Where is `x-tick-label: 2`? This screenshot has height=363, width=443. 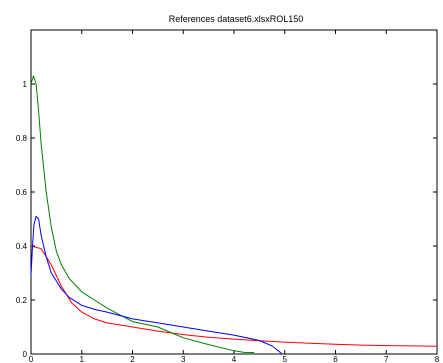 x-tick-label: 2 is located at coordinates (132, 359).